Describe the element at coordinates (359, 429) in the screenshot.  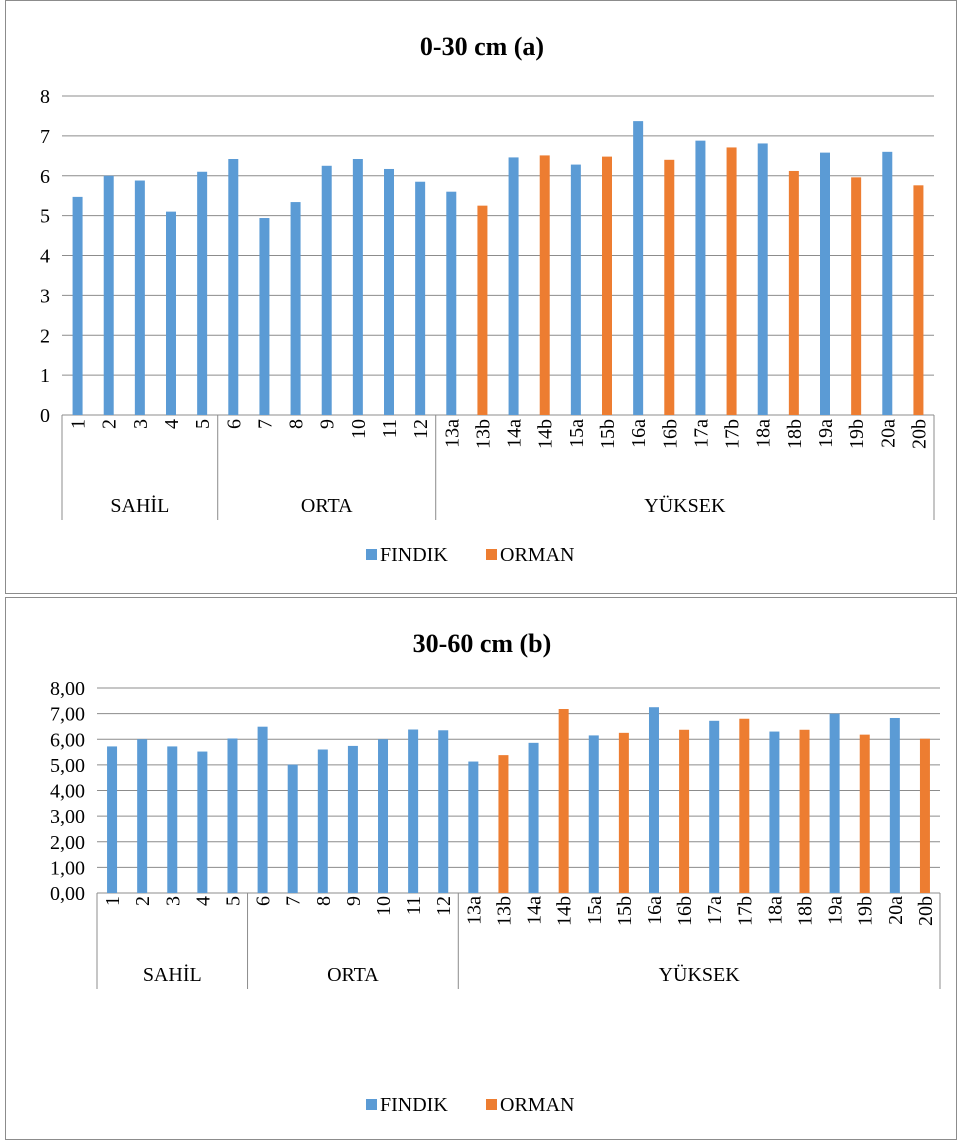
I see `x-category-label: 10` at that location.